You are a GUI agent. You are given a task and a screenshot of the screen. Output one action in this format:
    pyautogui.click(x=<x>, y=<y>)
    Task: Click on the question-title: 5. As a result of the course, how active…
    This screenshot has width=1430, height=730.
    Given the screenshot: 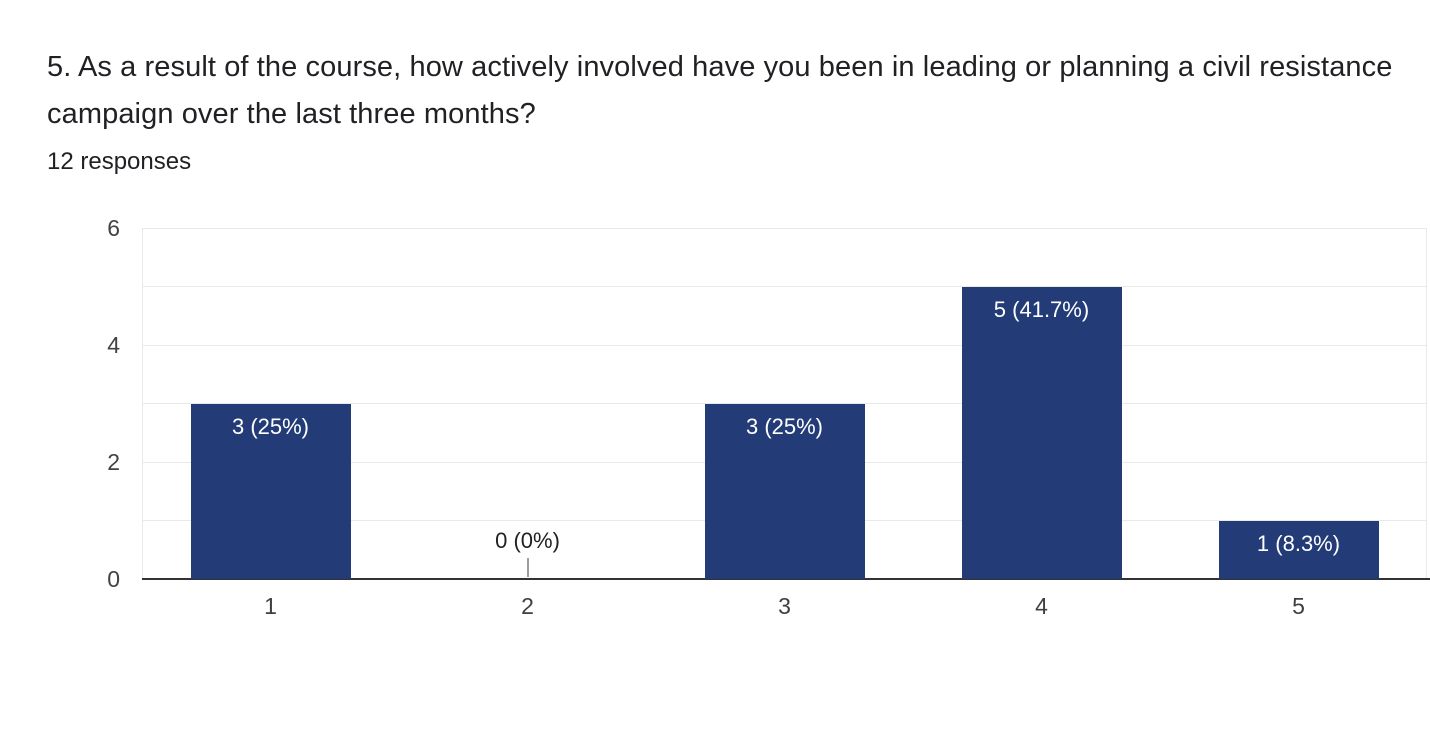 What is the action you would take?
    pyautogui.click(x=720, y=90)
    